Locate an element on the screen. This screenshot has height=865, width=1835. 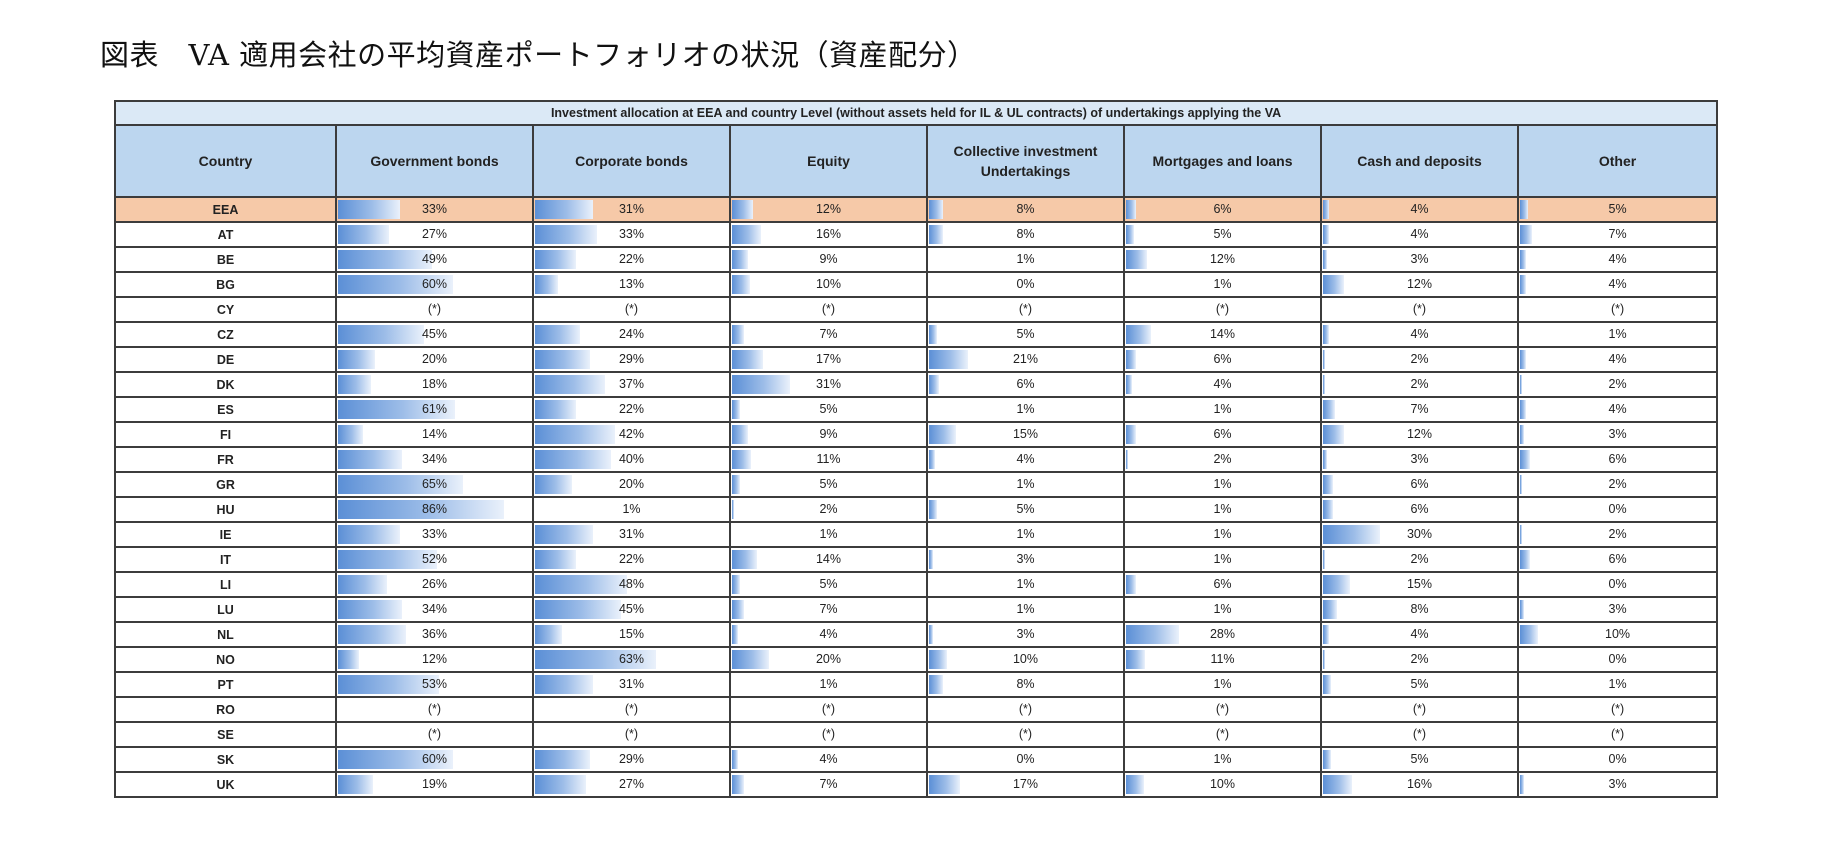
data-label: 18% is located at coordinates (434, 384).